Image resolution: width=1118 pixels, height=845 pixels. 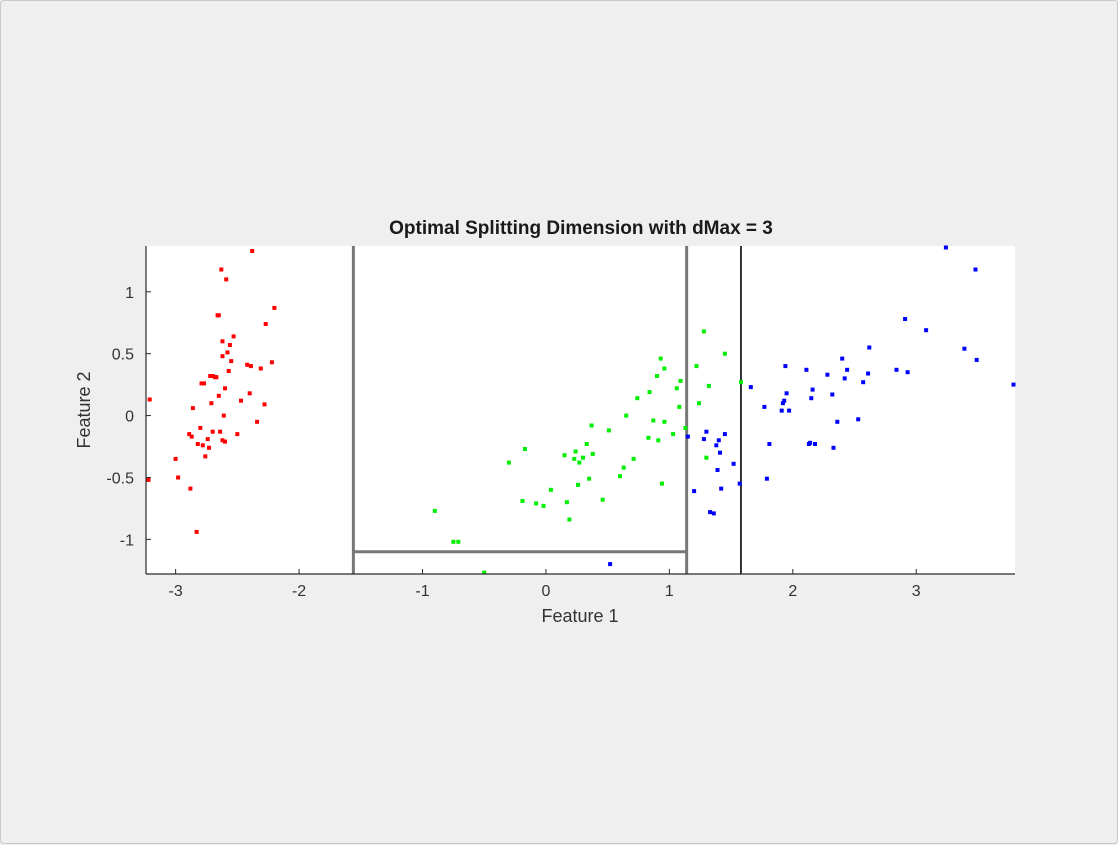 What do you see at coordinates (545, 591) in the screenshot?
I see `x-tick-label: 0` at bounding box center [545, 591].